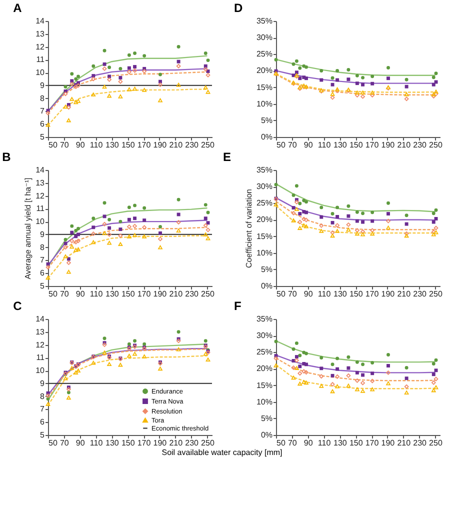 The image size is (455, 519). What do you see at coordinates (7, 157) in the screenshot?
I see `chart-title: B` at bounding box center [7, 157].